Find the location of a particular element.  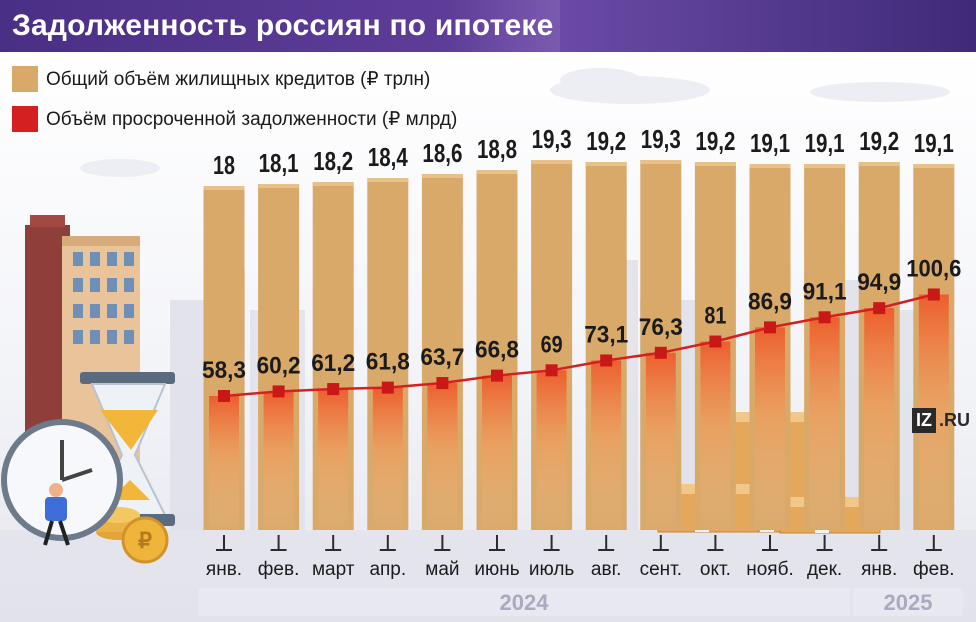

overdue-line is located at coordinates (579, 345).